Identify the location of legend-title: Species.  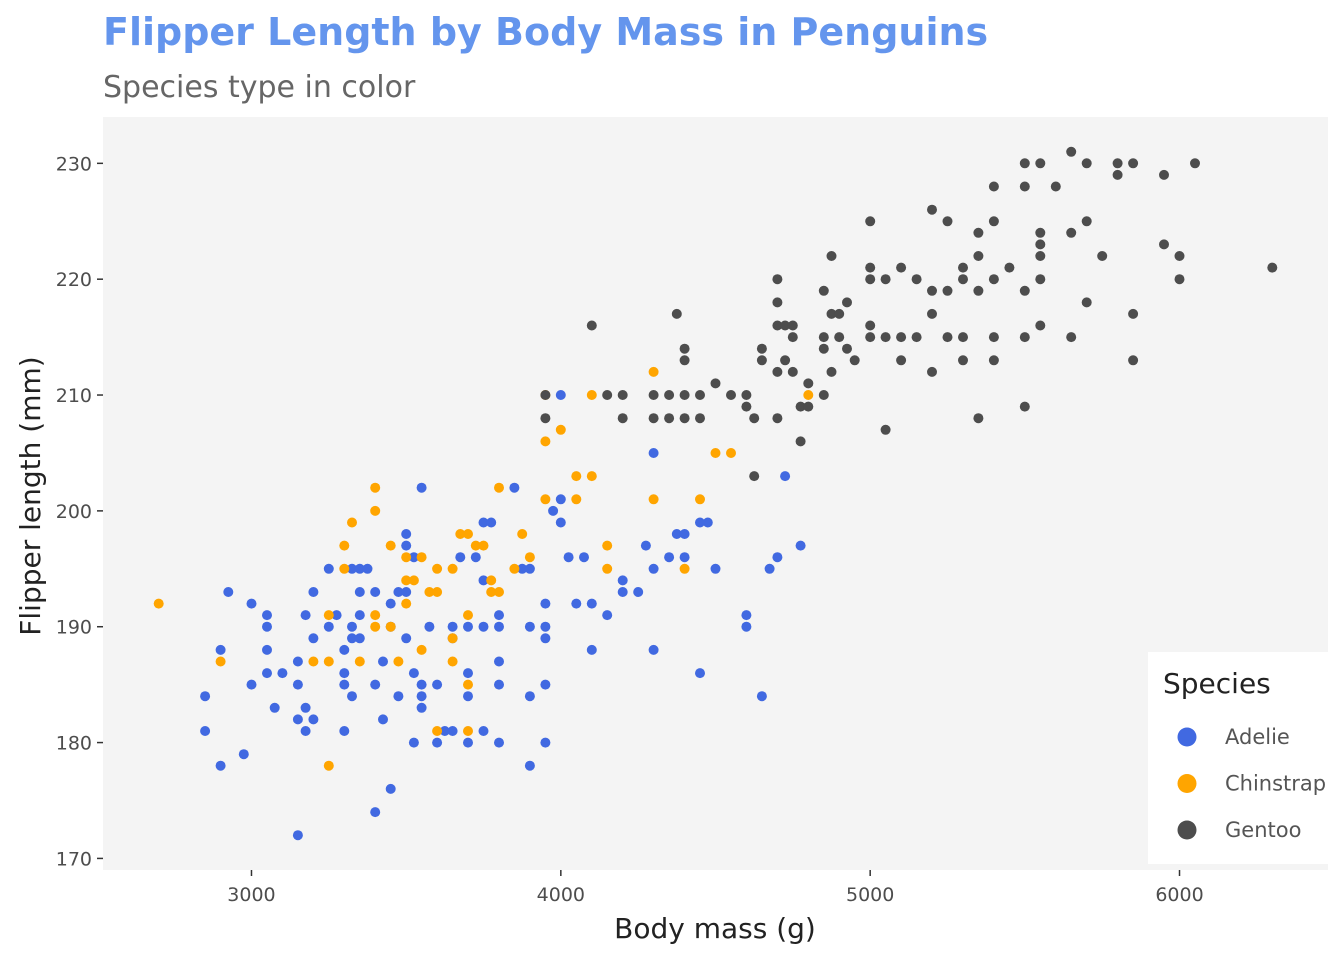
(1217, 683).